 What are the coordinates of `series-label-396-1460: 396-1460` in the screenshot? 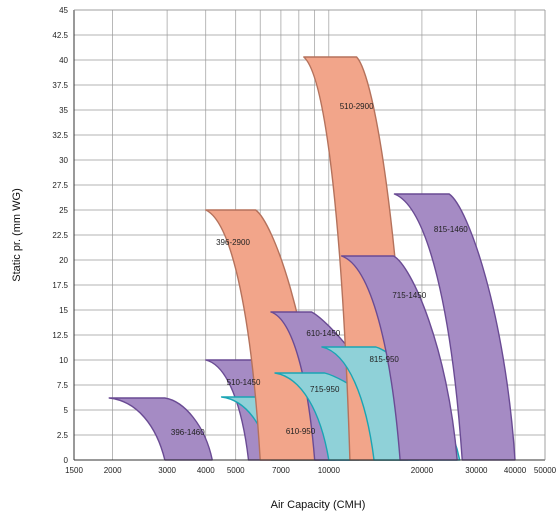 It's located at (188, 432).